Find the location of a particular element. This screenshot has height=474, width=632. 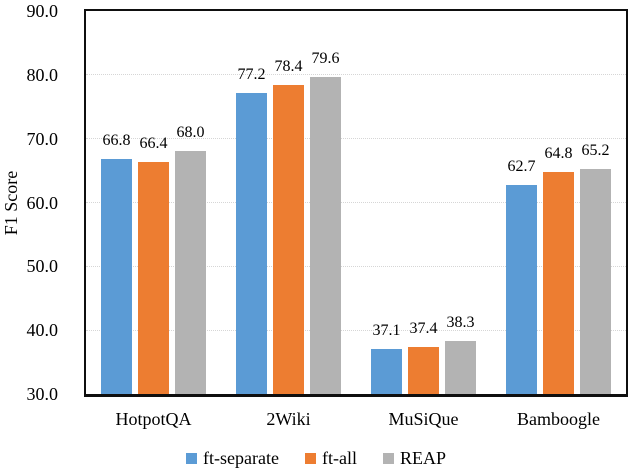

legend-item-reap: REAP is located at coordinates (414, 458).